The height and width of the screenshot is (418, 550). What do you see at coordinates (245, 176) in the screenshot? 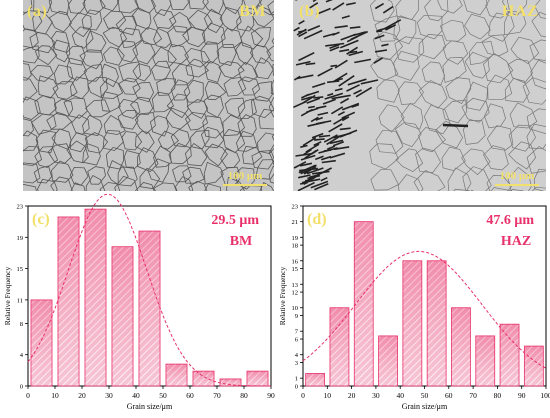
I see `scale-label-a: 100 μm` at bounding box center [245, 176].